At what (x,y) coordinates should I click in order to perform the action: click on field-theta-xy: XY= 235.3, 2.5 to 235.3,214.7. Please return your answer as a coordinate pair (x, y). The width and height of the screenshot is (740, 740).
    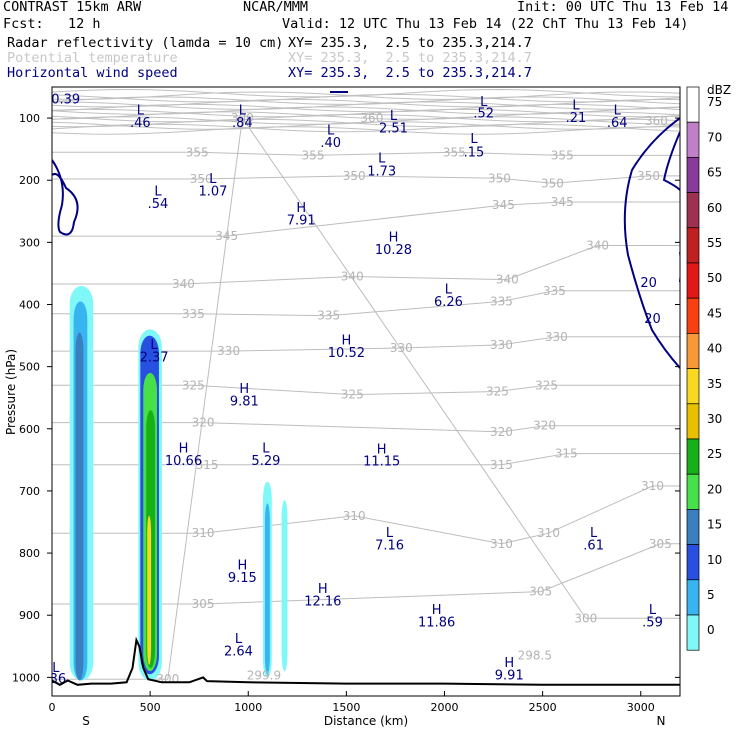
    Looking at the image, I should click on (410, 58).